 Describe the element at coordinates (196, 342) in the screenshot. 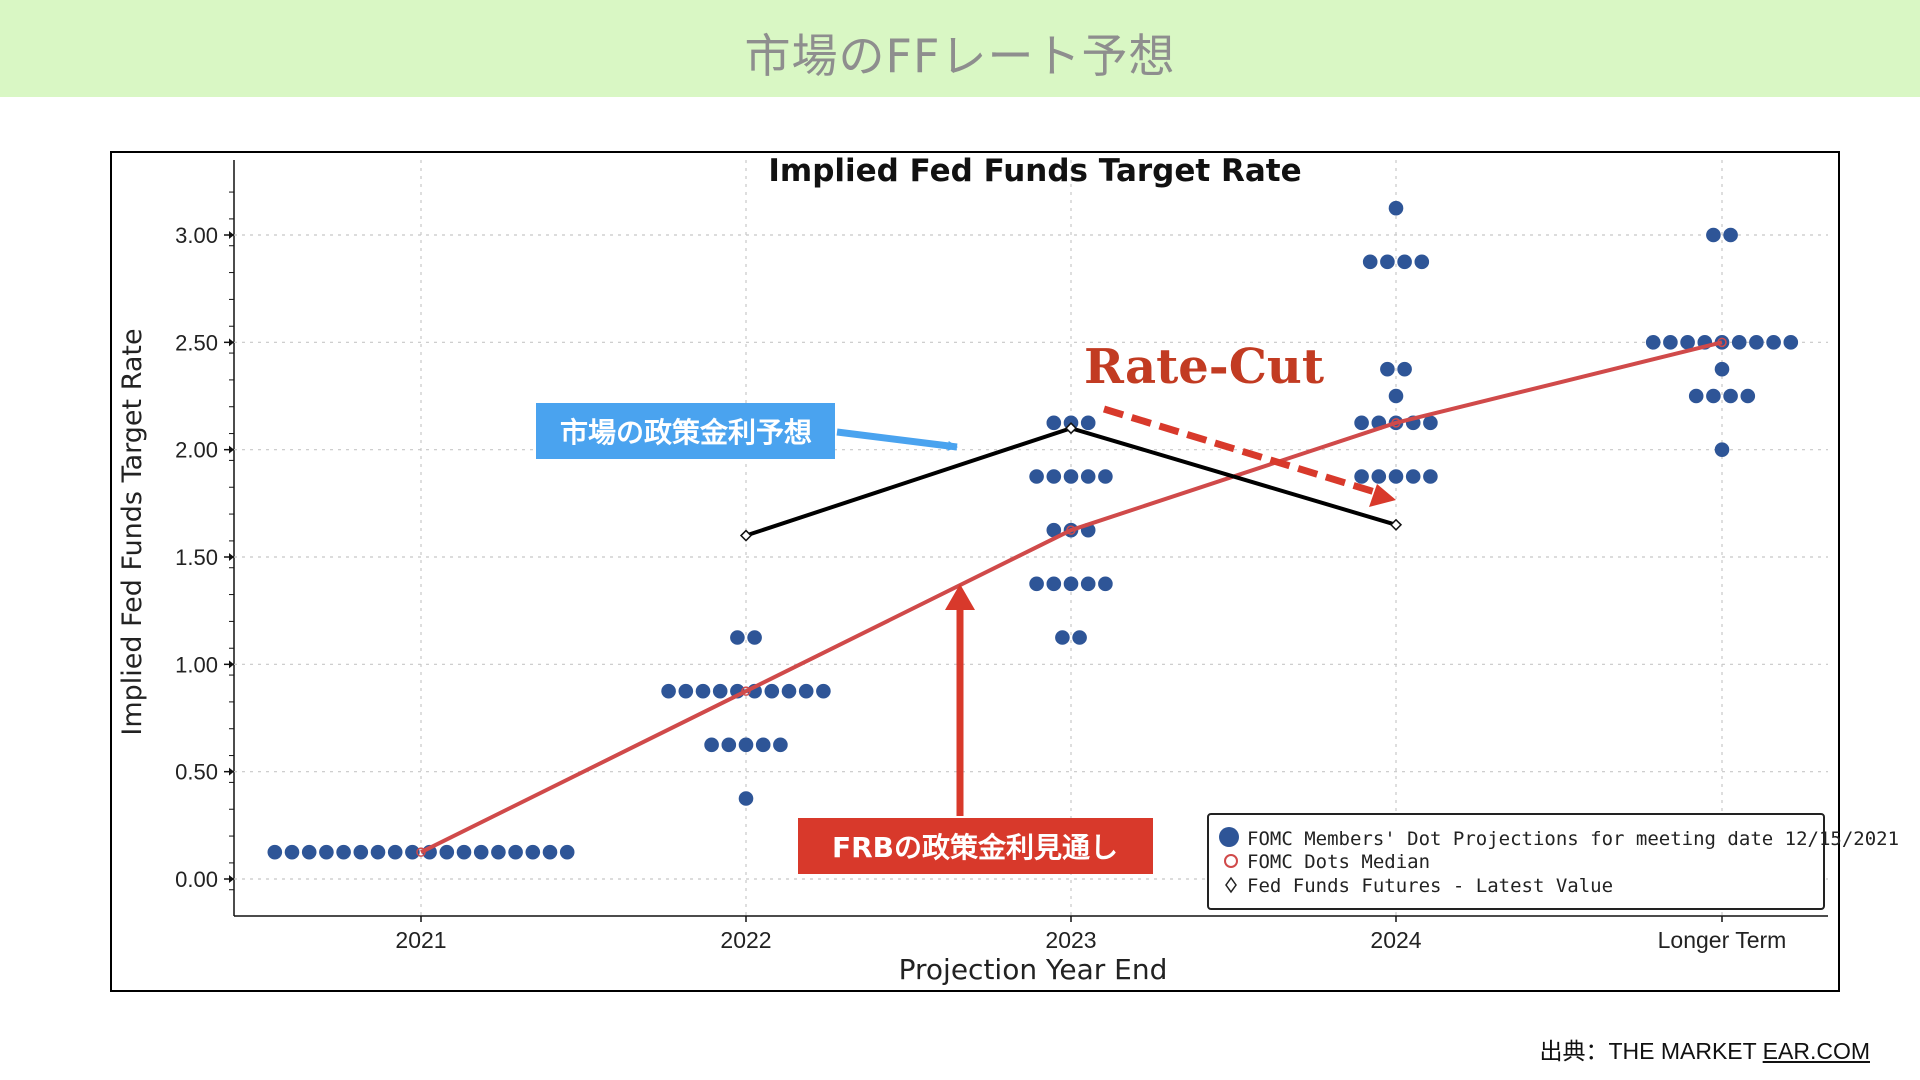

I see `y-tick-label: 2.50` at that location.